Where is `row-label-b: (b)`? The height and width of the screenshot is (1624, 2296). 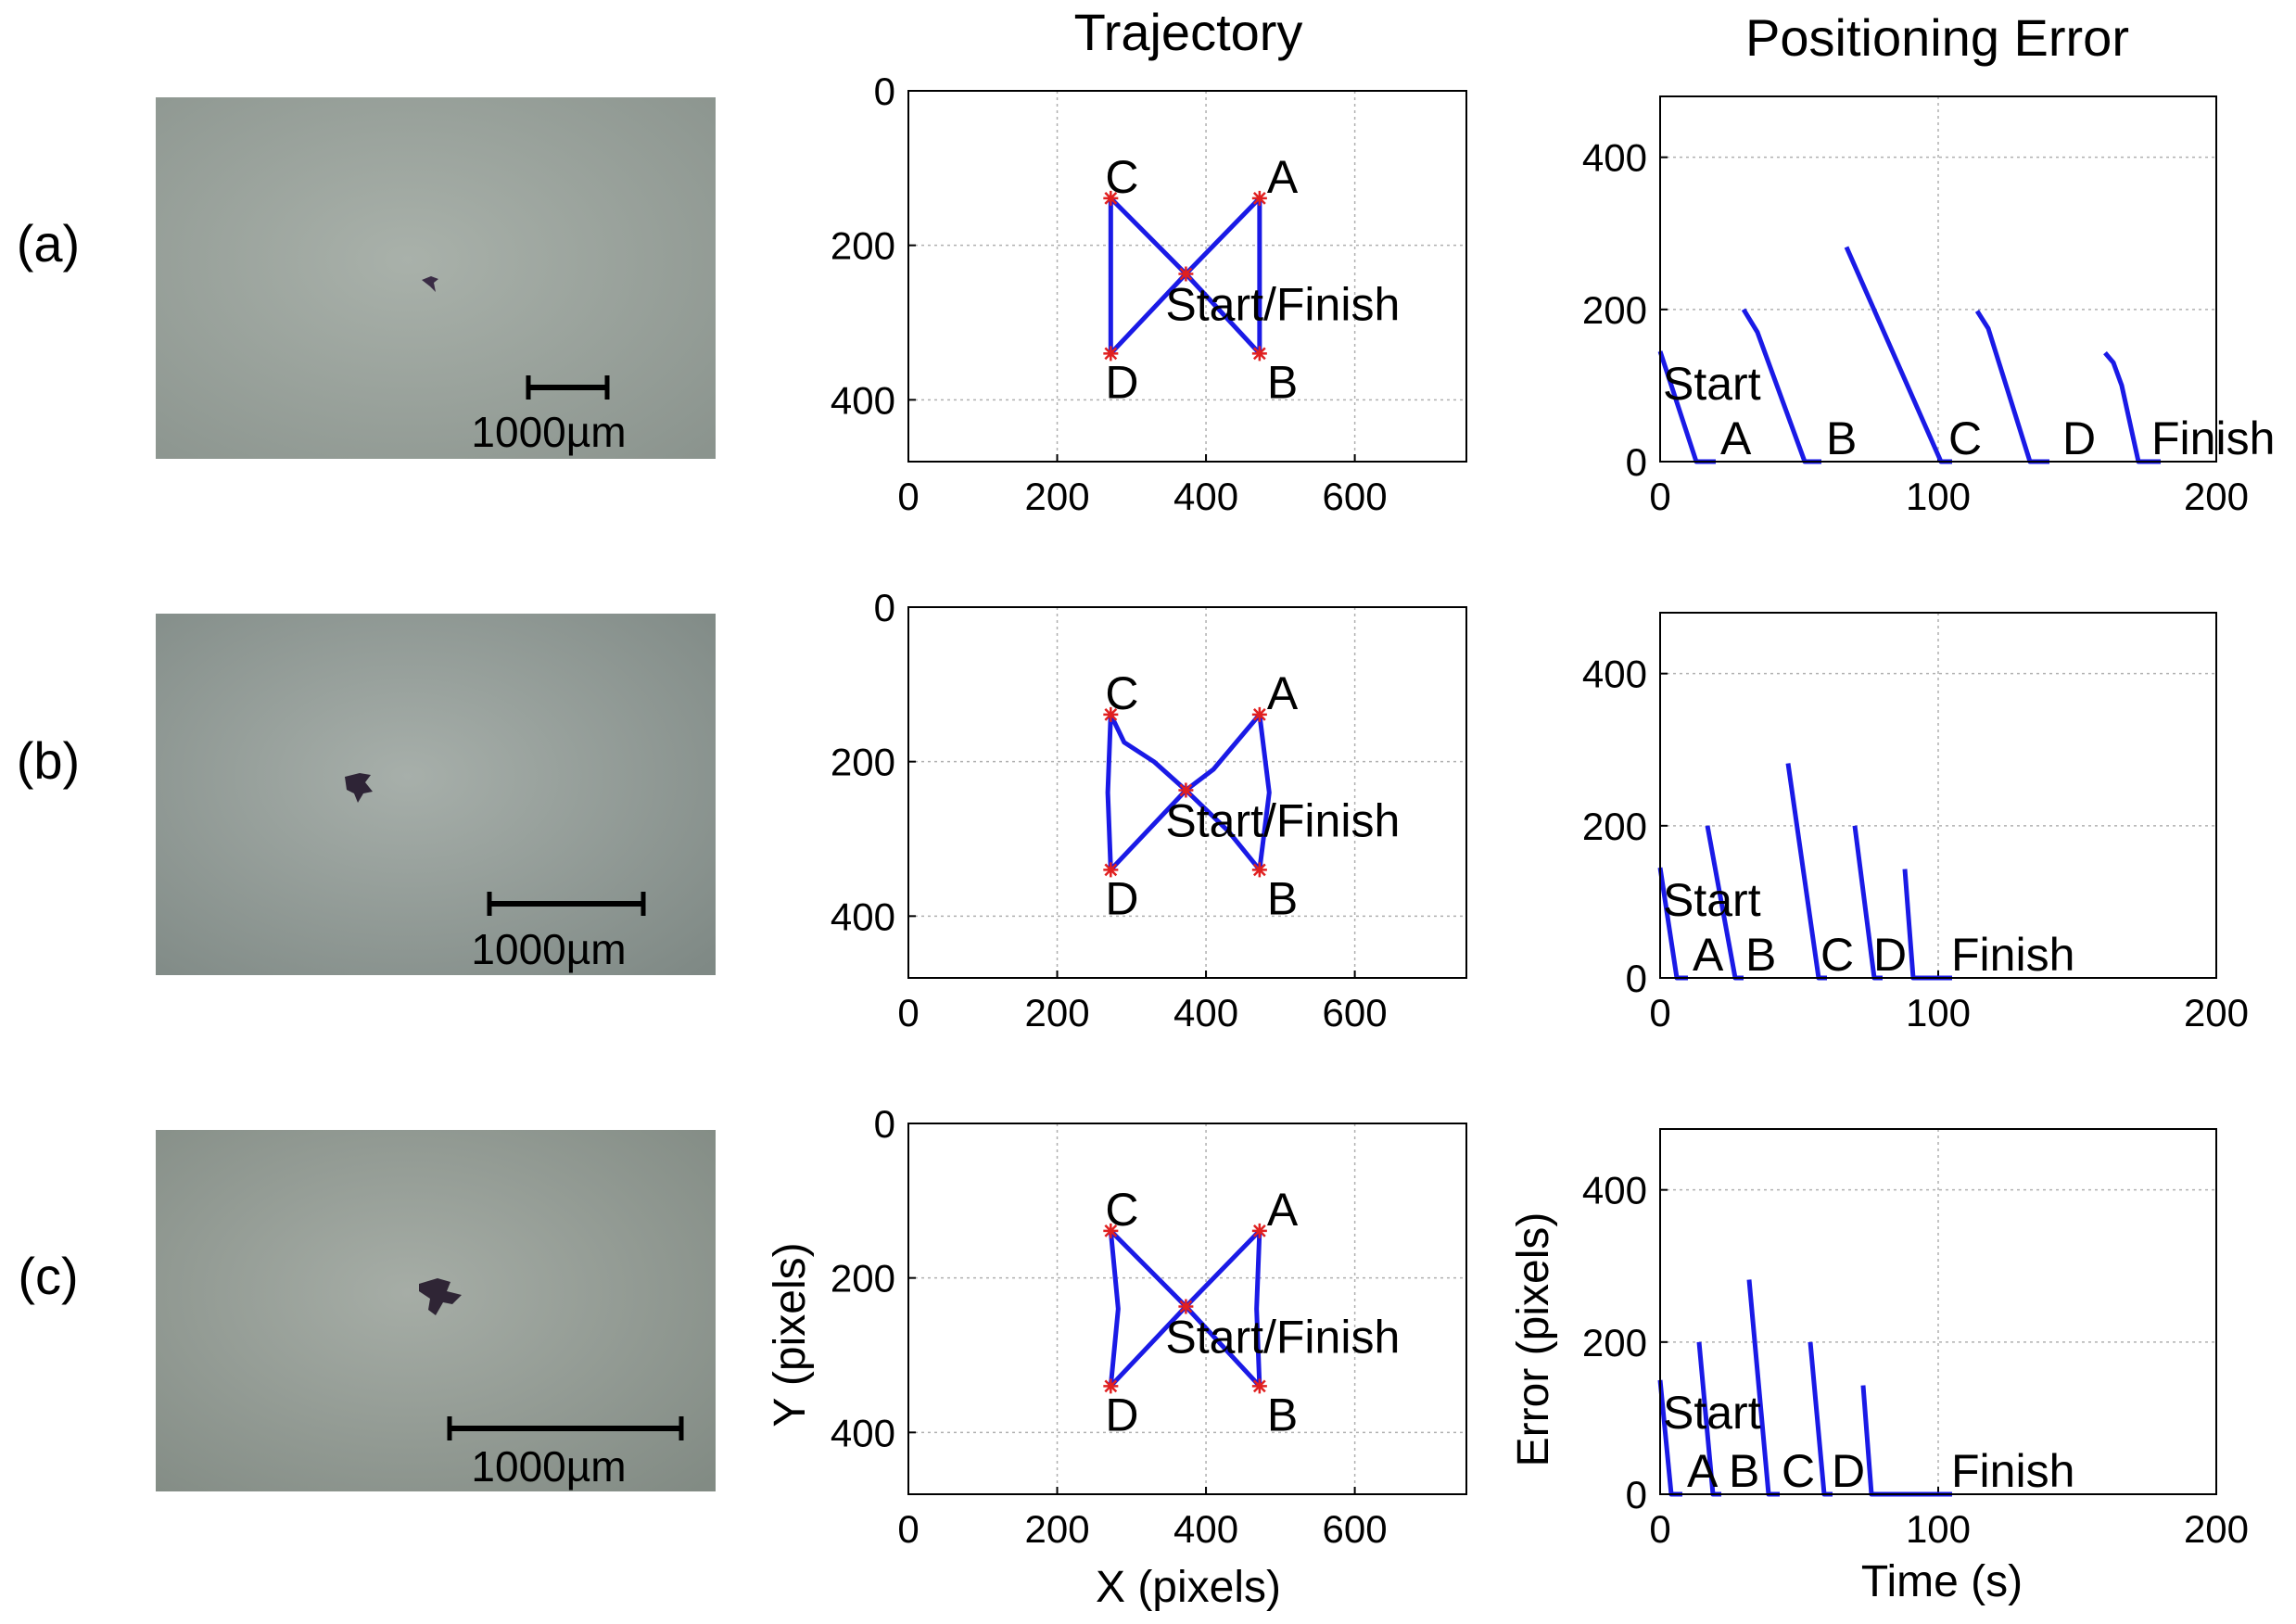
row-label-b: (b) is located at coordinates (48, 760).